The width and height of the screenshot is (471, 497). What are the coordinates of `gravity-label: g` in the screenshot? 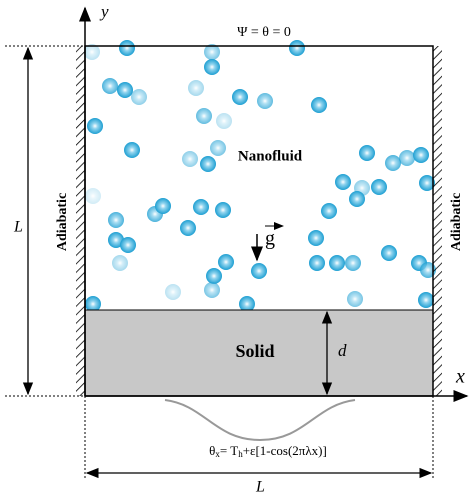 It's located at (270, 239).